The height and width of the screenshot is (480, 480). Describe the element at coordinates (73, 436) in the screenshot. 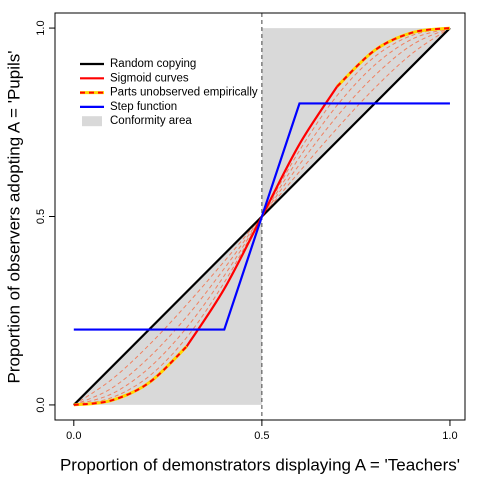

I see `x-tick-label: 0.0` at that location.